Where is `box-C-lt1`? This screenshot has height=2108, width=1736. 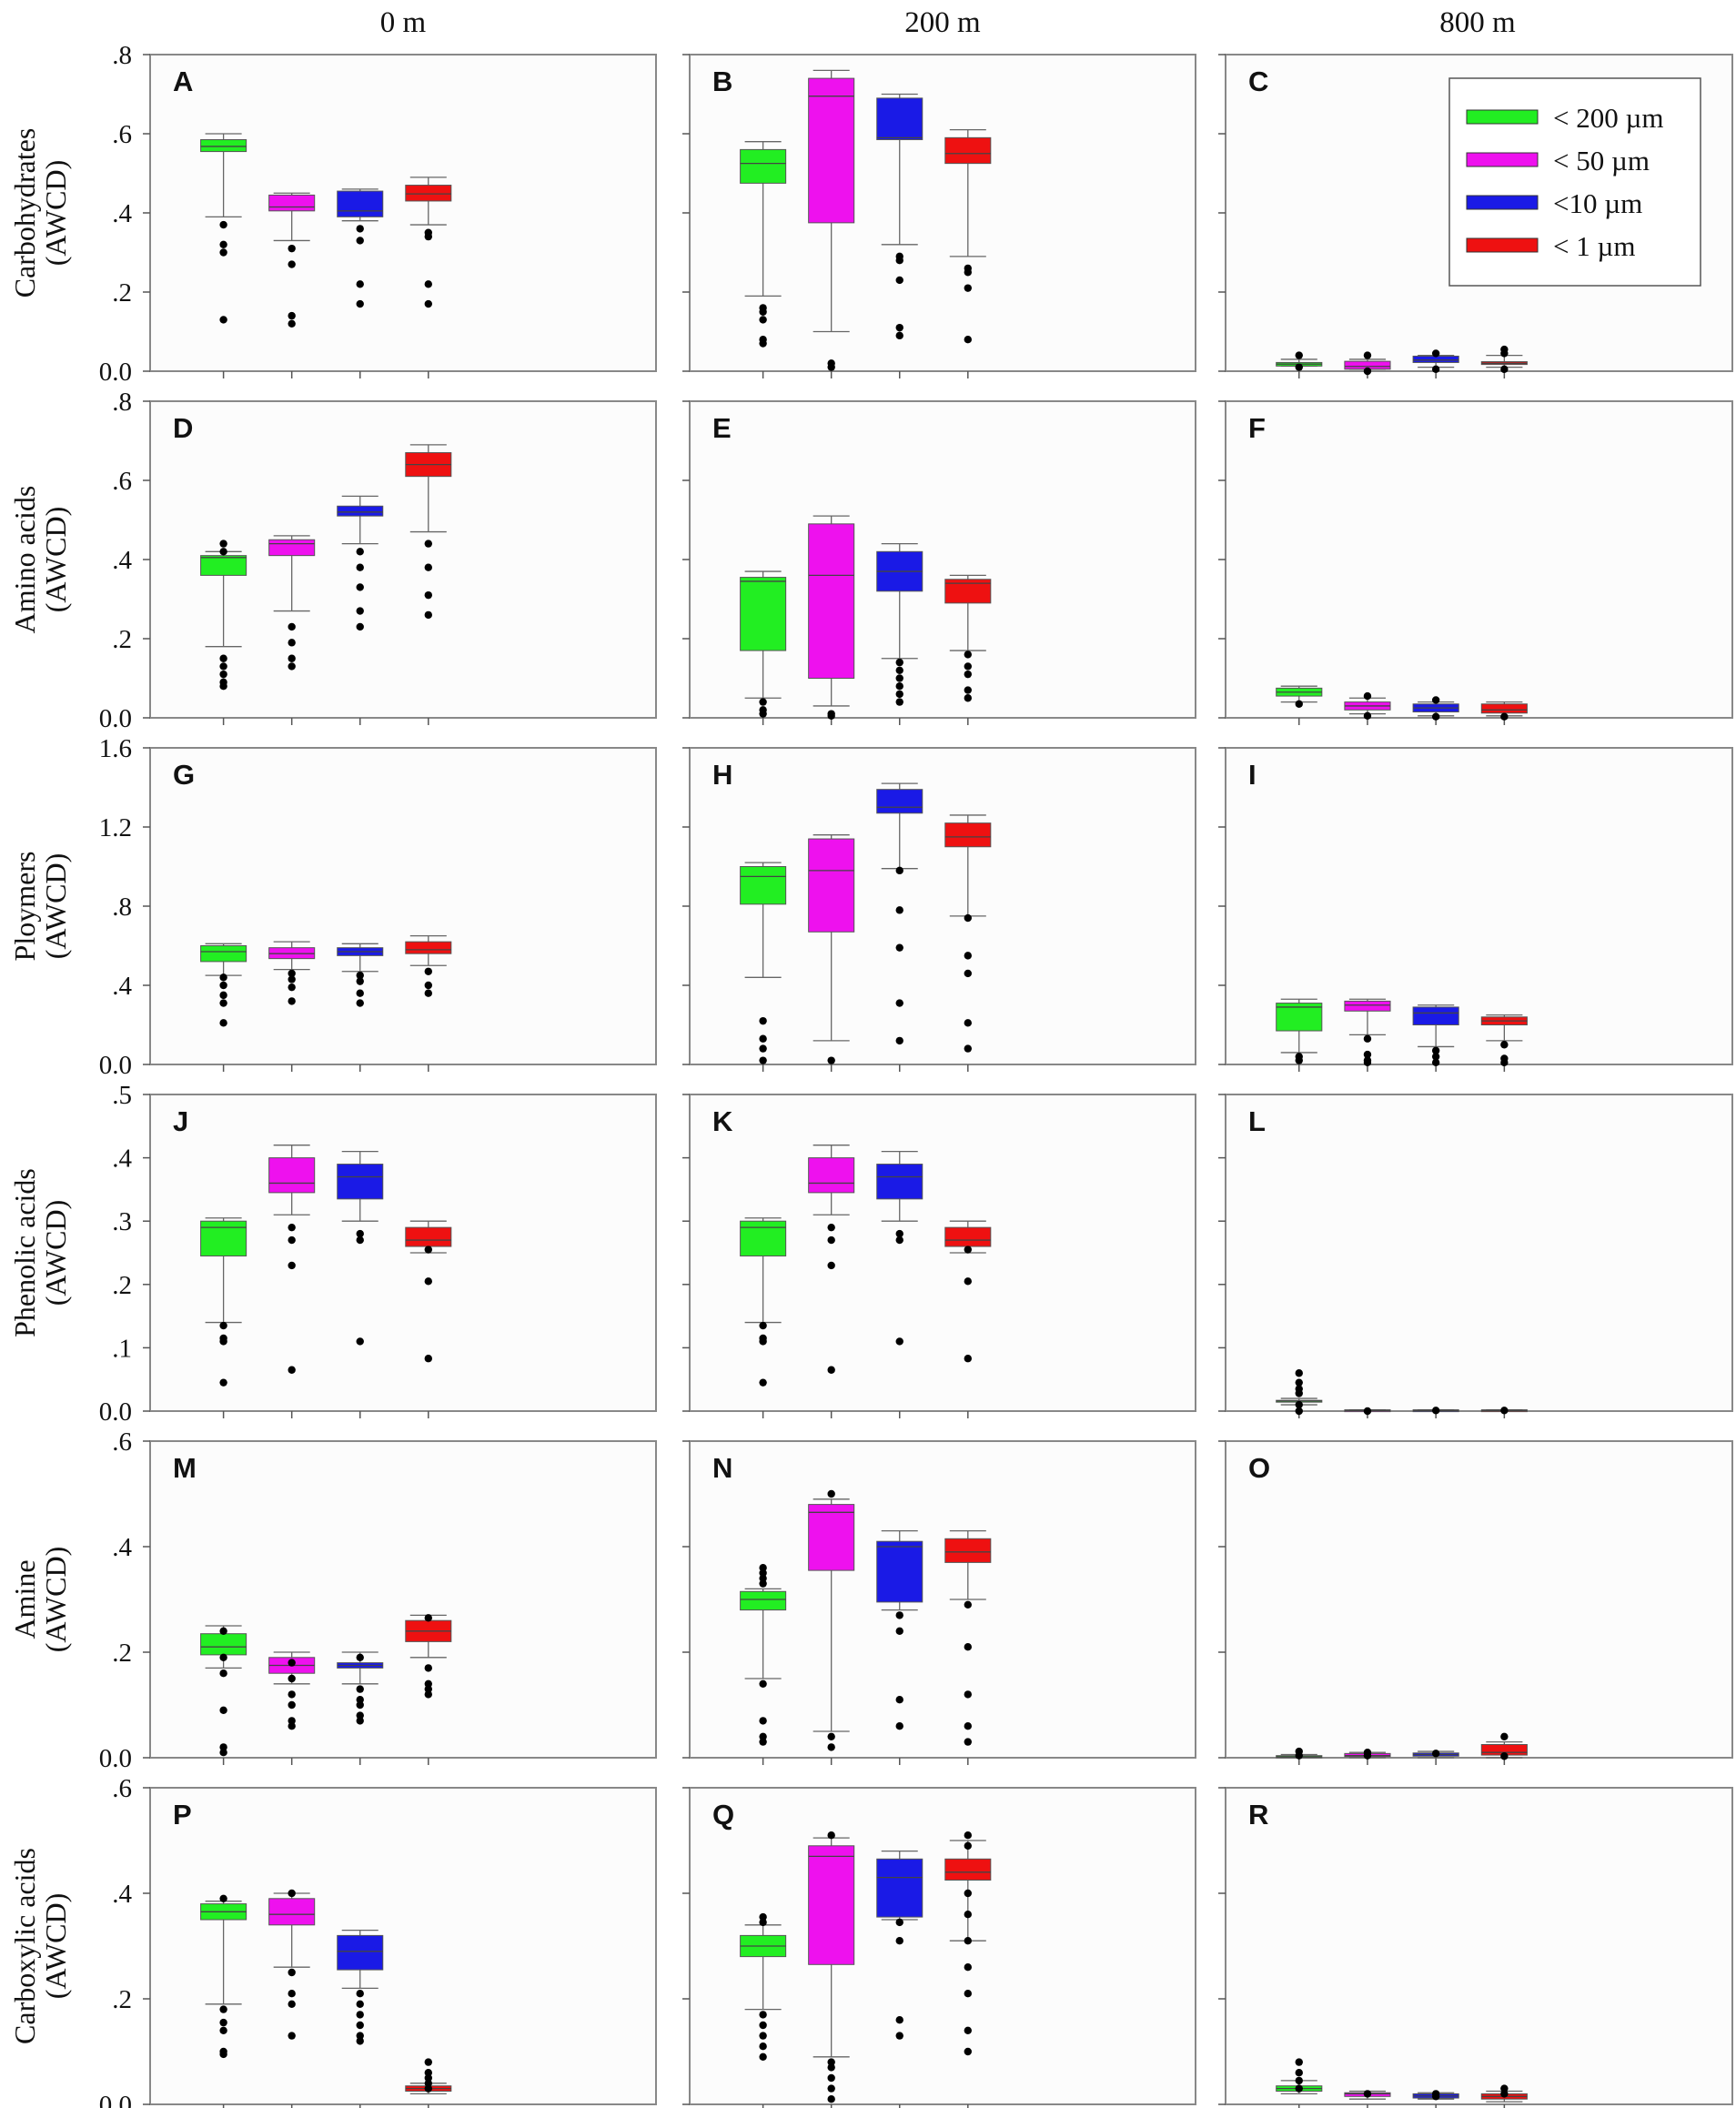
box-C-lt1 is located at coordinates (1504, 359).